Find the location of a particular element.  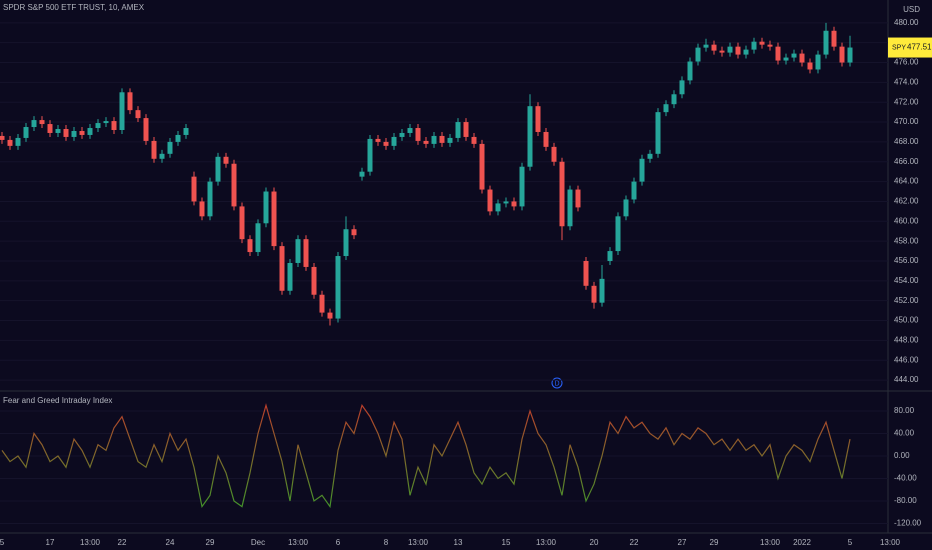

y-tick-label: 444.00 is located at coordinates (906, 379).